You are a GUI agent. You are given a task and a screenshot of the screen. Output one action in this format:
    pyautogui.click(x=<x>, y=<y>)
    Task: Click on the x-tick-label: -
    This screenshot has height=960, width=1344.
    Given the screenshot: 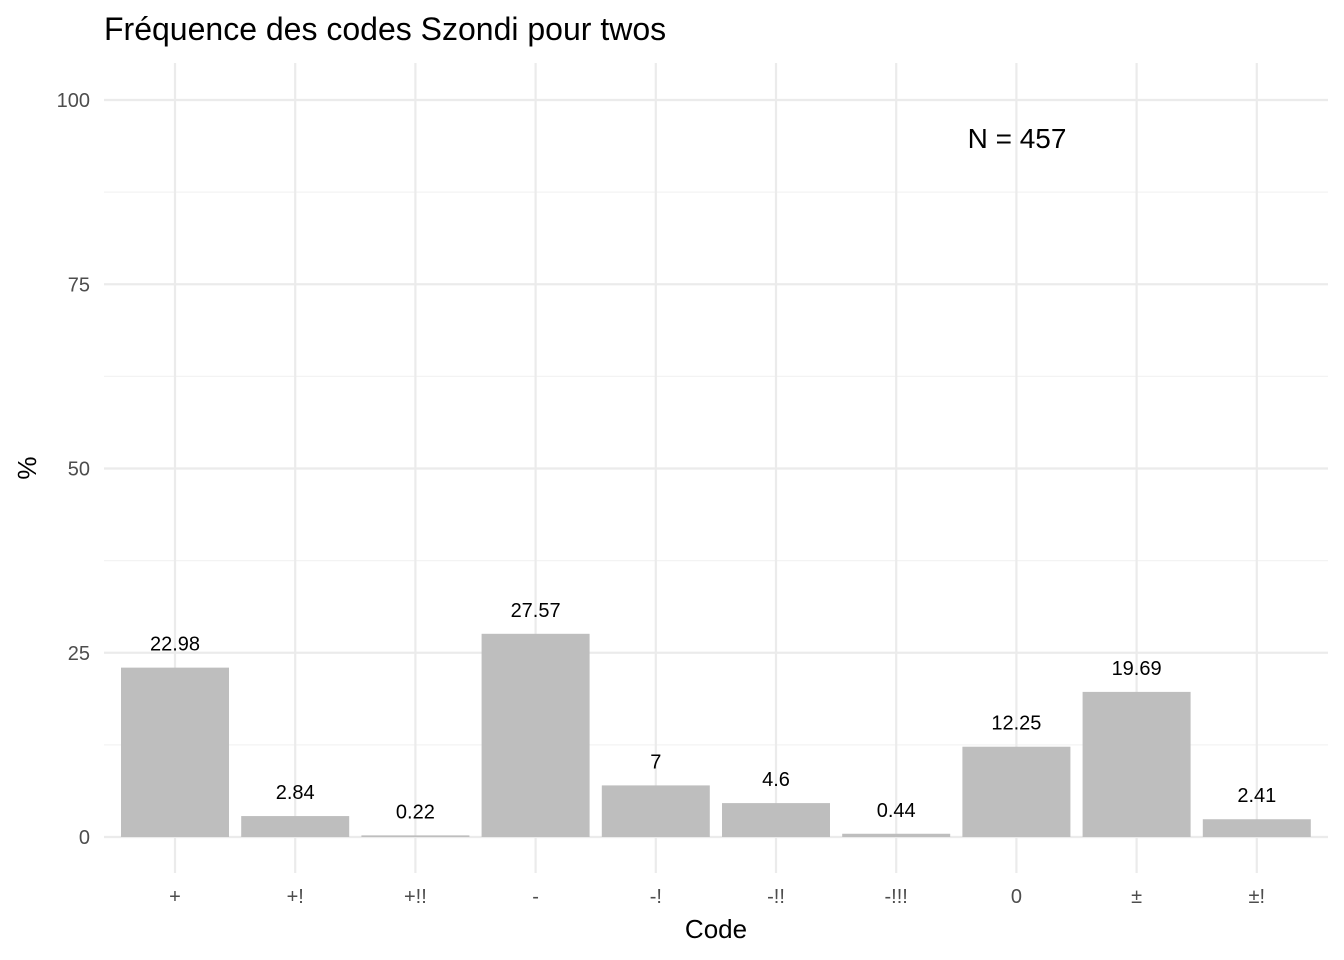 What is the action you would take?
    pyautogui.click(x=535, y=897)
    